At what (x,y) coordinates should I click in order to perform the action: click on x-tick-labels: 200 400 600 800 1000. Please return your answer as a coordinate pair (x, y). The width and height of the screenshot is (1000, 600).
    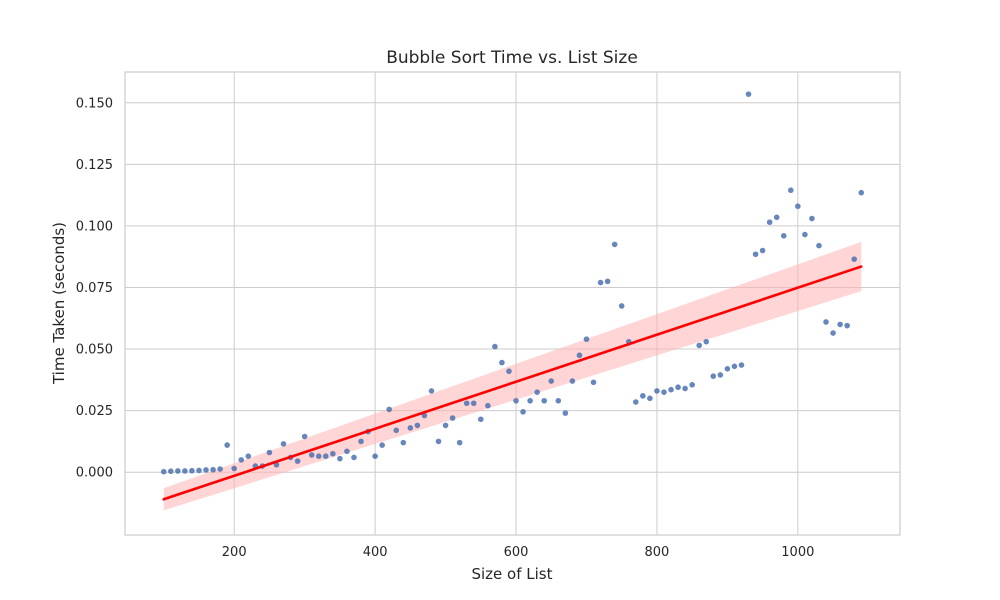
    Looking at the image, I should click on (518, 552).